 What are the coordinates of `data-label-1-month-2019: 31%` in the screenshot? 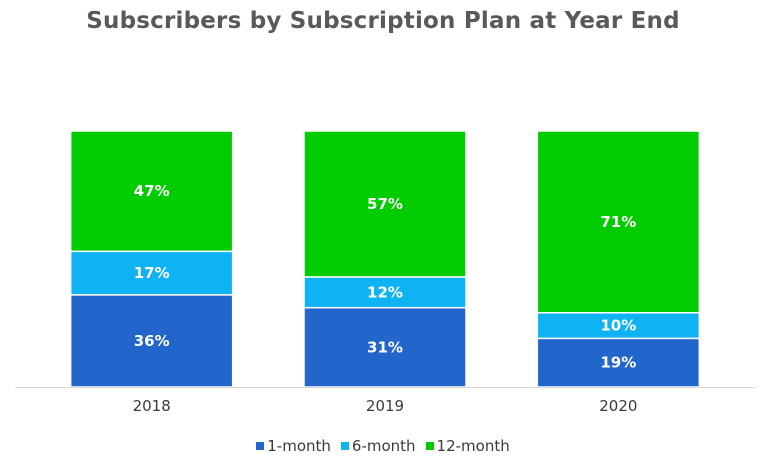 It's located at (385, 347).